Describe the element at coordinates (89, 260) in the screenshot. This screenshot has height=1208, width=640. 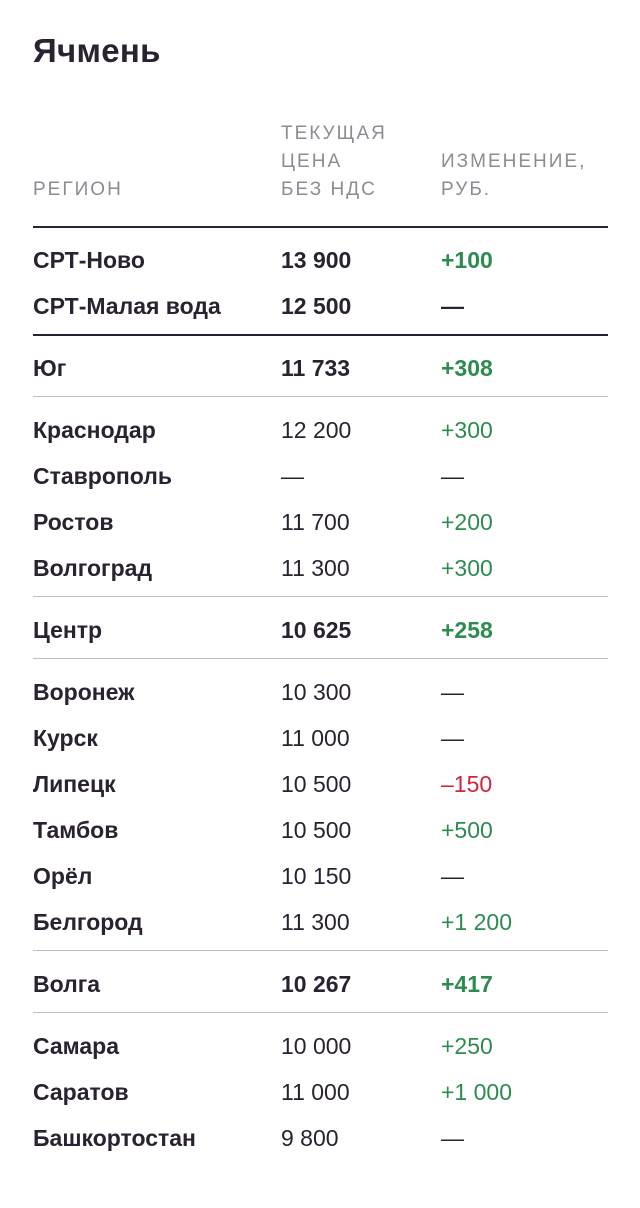
I see `region-name: СРТ-Ново` at that location.